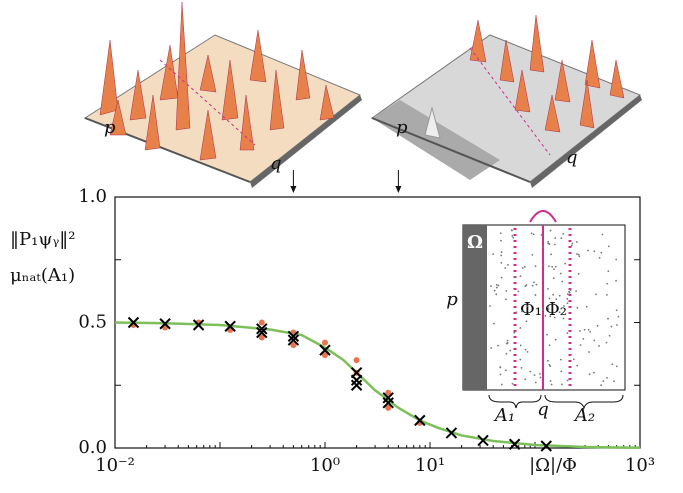  Describe the element at coordinates (325, 465) in the screenshot. I see `x-tick-label: 10⁰` at that location.